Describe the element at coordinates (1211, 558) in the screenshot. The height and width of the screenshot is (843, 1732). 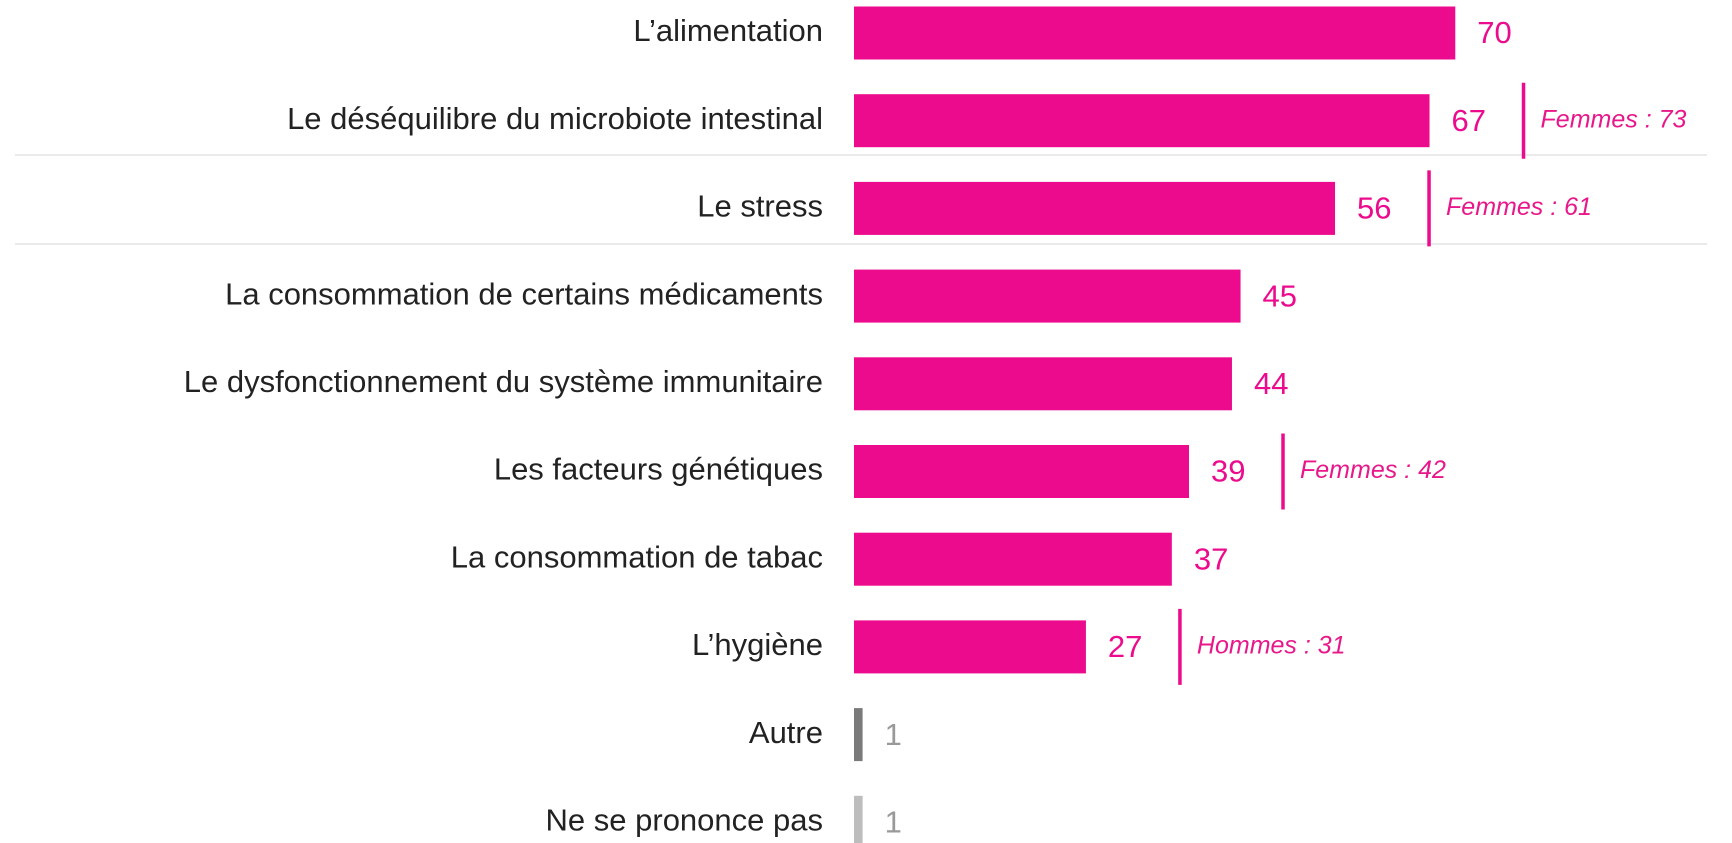
I see `value-label: 37` at that location.